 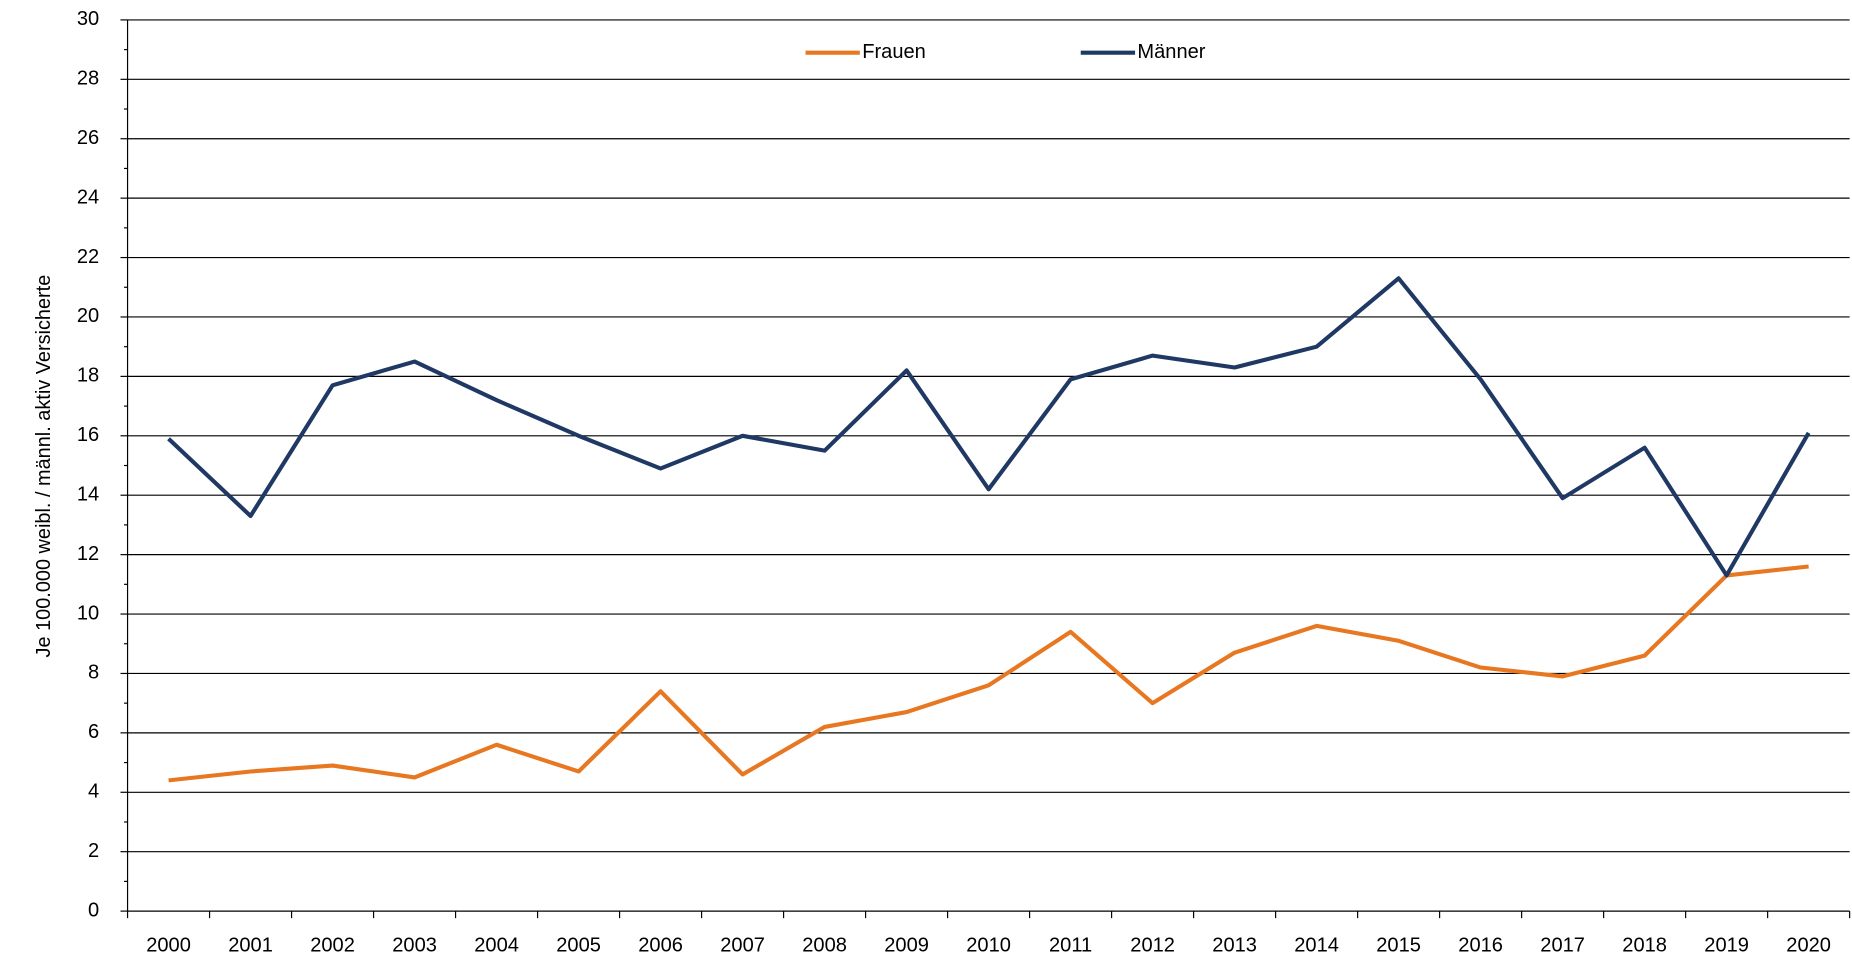 What do you see at coordinates (88, 138) in the screenshot?
I see `y-tick-label: 26` at bounding box center [88, 138].